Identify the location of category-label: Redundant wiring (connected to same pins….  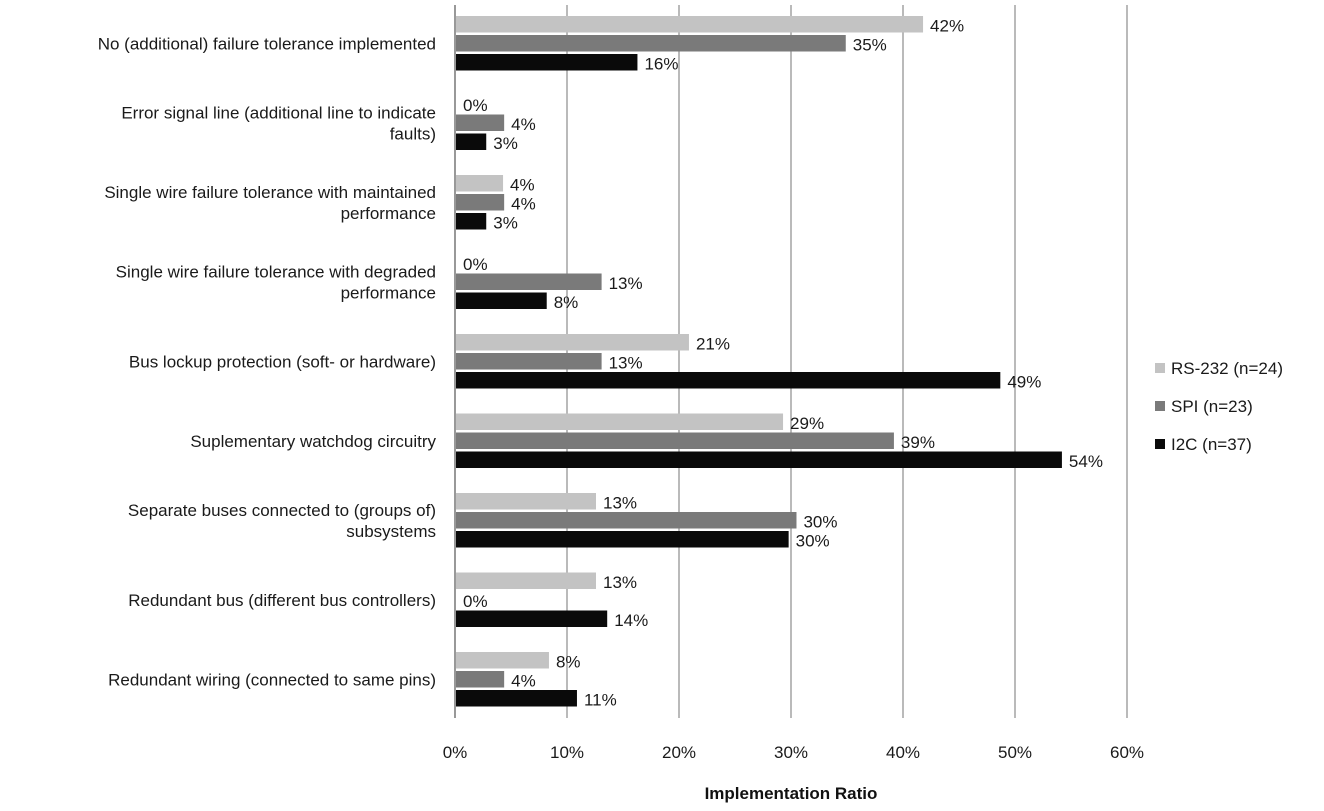
(272, 679).